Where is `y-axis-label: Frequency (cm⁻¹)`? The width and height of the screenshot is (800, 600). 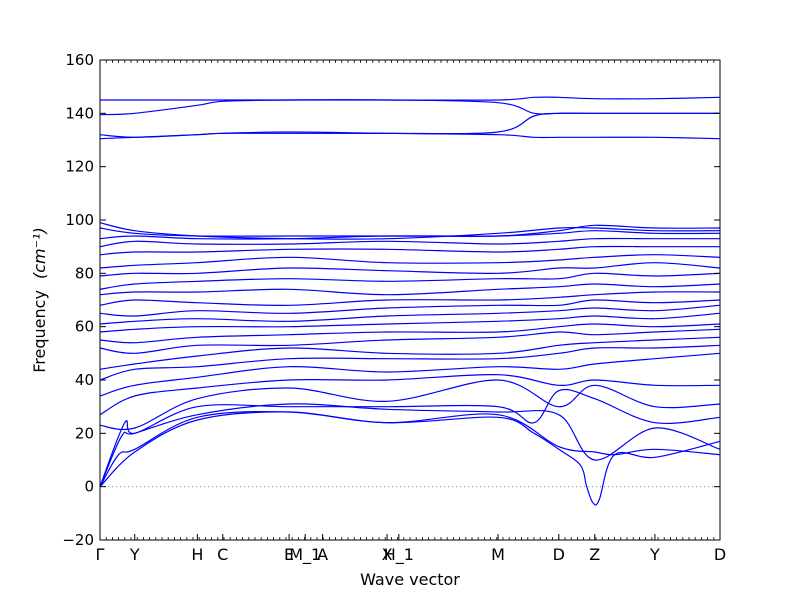 y-axis-label: Frequency (cm⁻¹) is located at coordinates (39, 299).